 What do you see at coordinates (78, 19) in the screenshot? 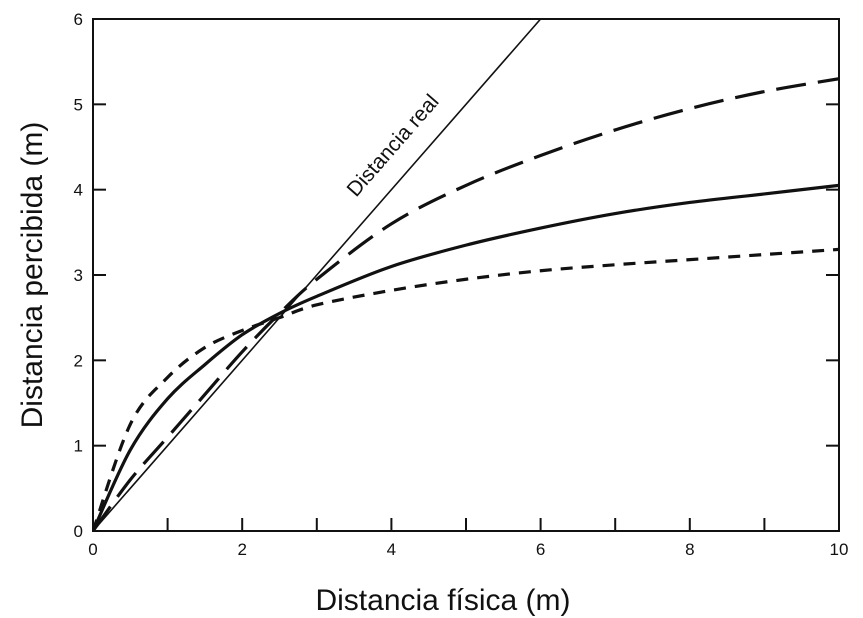
I see `y-tick-label: 6` at bounding box center [78, 19].